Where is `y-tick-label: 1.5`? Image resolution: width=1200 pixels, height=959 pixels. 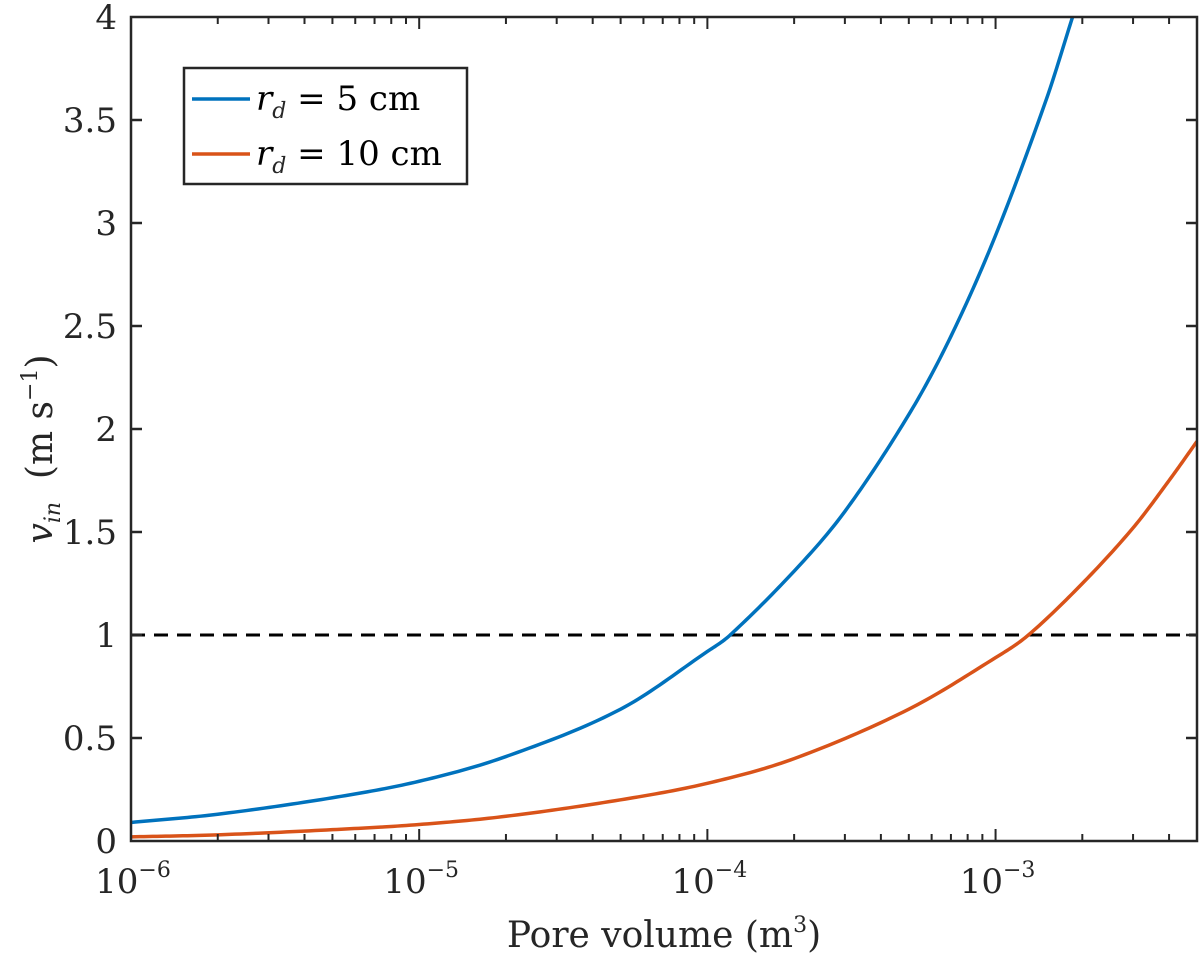 y-tick-label: 1.5 is located at coordinates (90, 533).